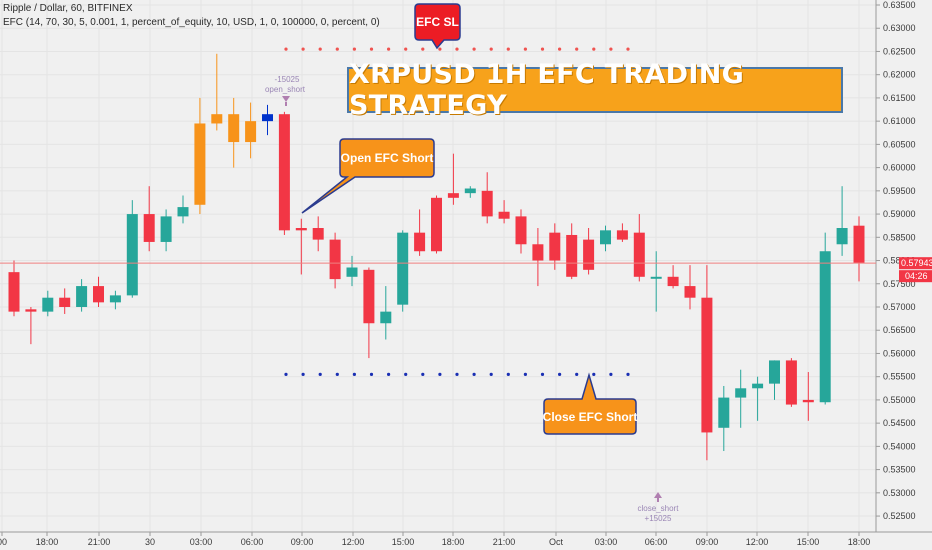 Image resolution: width=932 pixels, height=550 pixels. Describe the element at coordinates (899, 144) in the screenshot. I see `y-tick-label: 0.60500` at that location.